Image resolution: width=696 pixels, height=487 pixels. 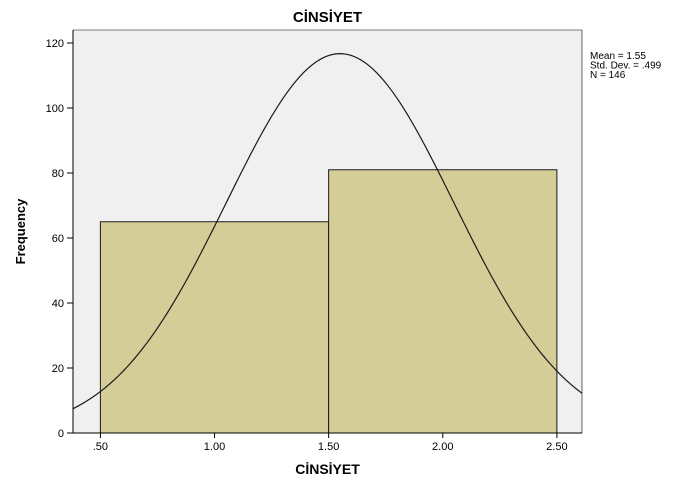 I want to click on x-tick-label: 1.00, so click(x=214, y=447).